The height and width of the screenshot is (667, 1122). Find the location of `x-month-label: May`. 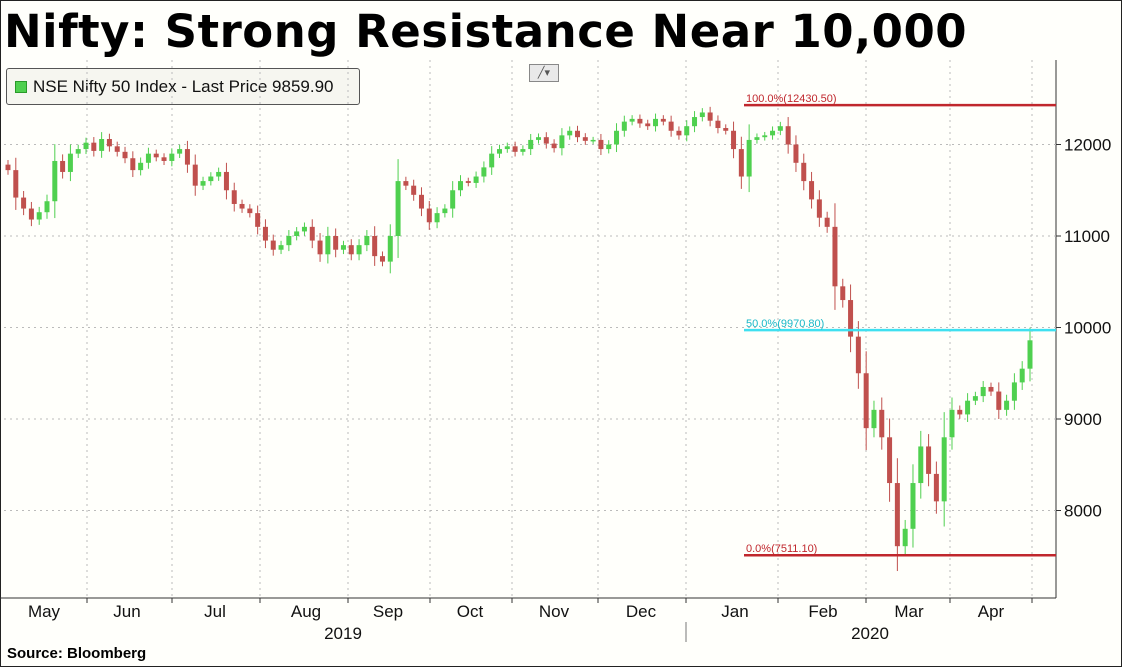

x-month-label: May is located at coordinates (44, 611).